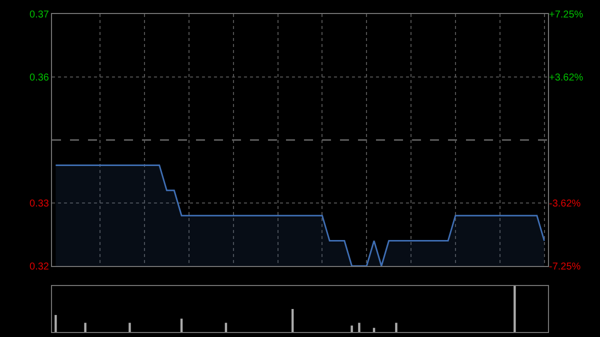 The width and height of the screenshot is (600, 337). I want to click on y2-tick-label: -3.62%, so click(565, 204).